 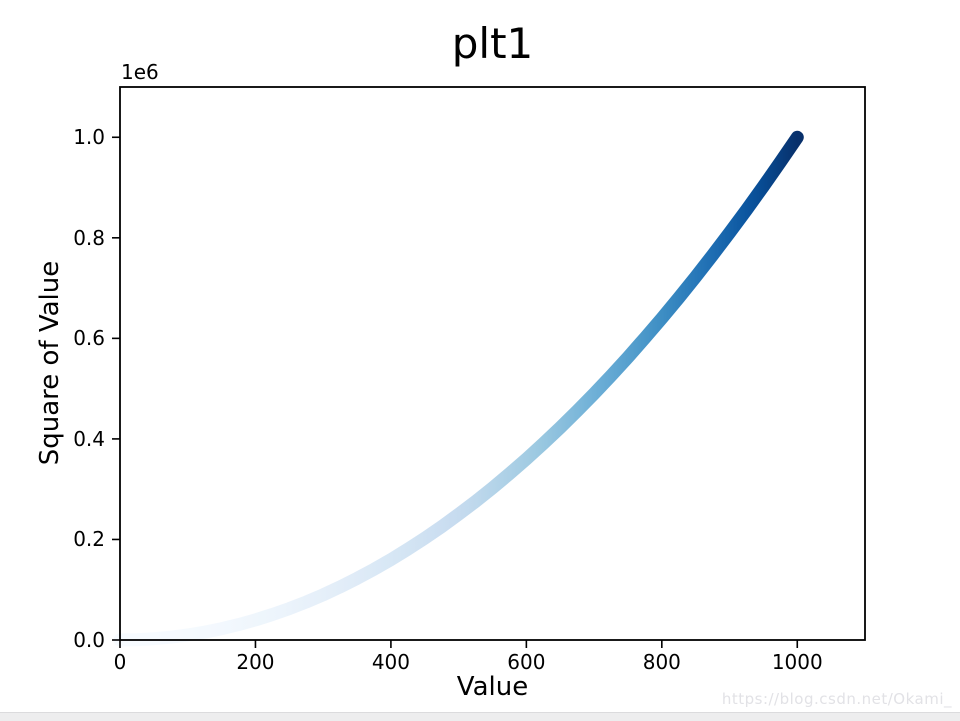 What do you see at coordinates (89, 438) in the screenshot?
I see `y-tick-label: 0.4` at bounding box center [89, 438].